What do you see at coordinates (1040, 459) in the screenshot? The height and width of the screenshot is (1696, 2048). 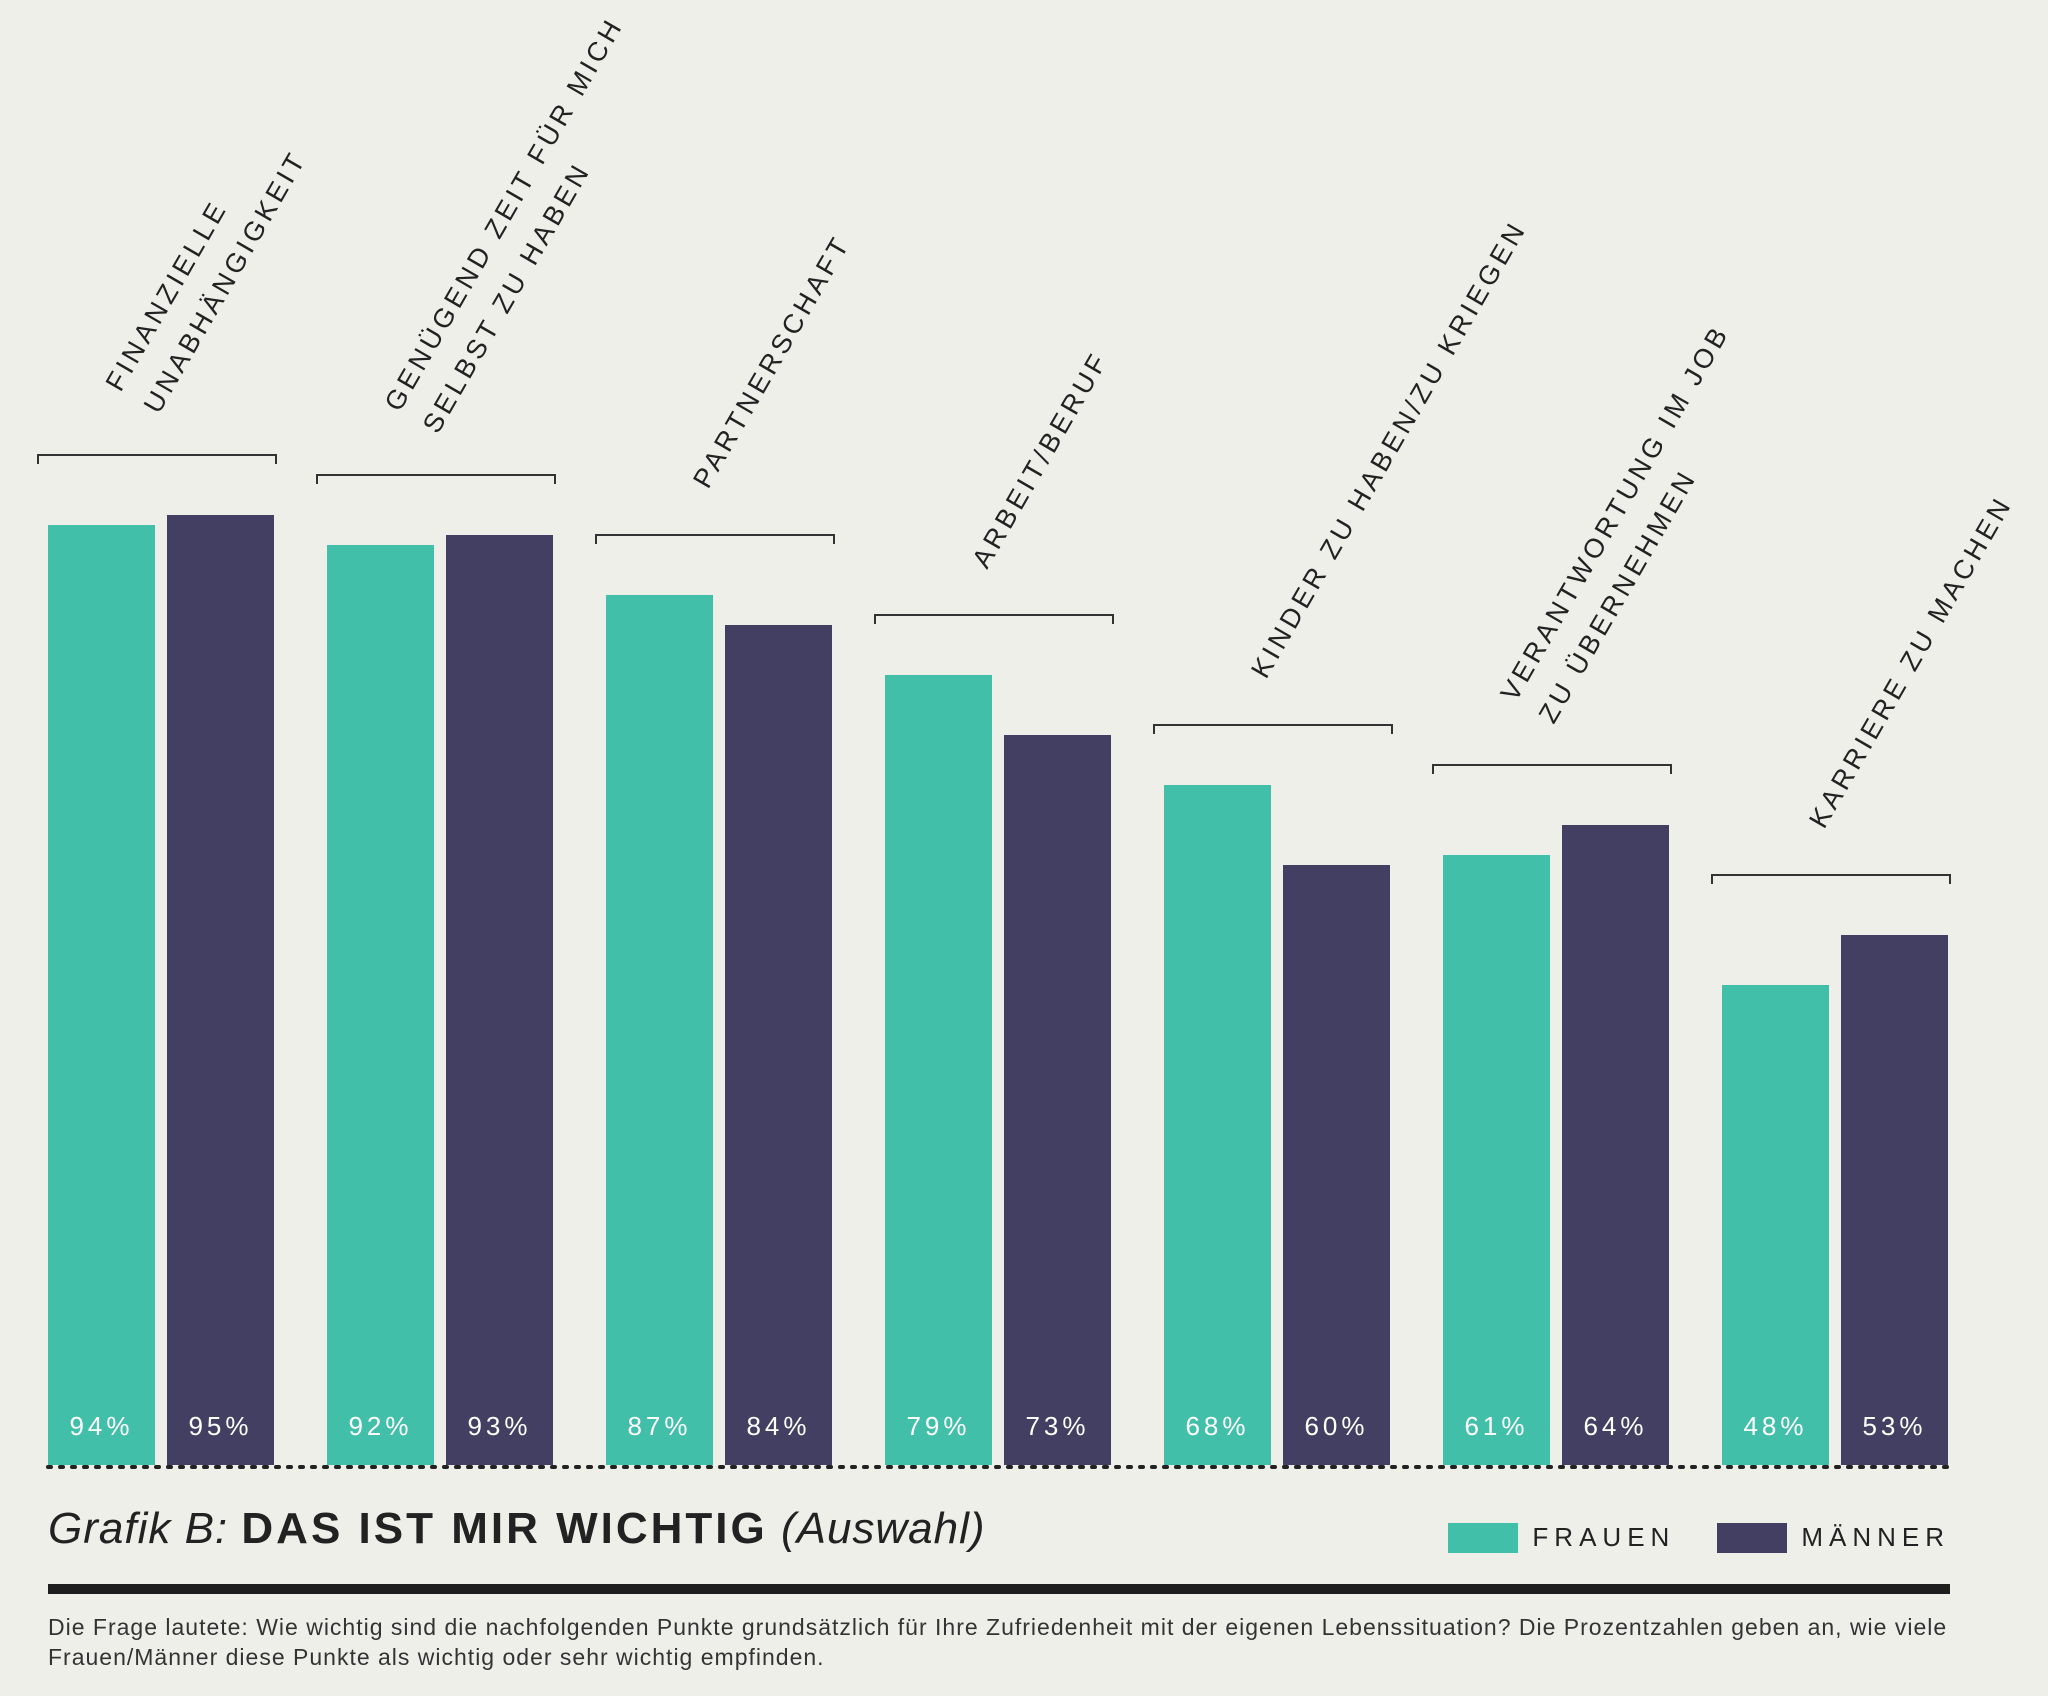 I see `category-label: ARBEIT/BERUF` at bounding box center [1040, 459].